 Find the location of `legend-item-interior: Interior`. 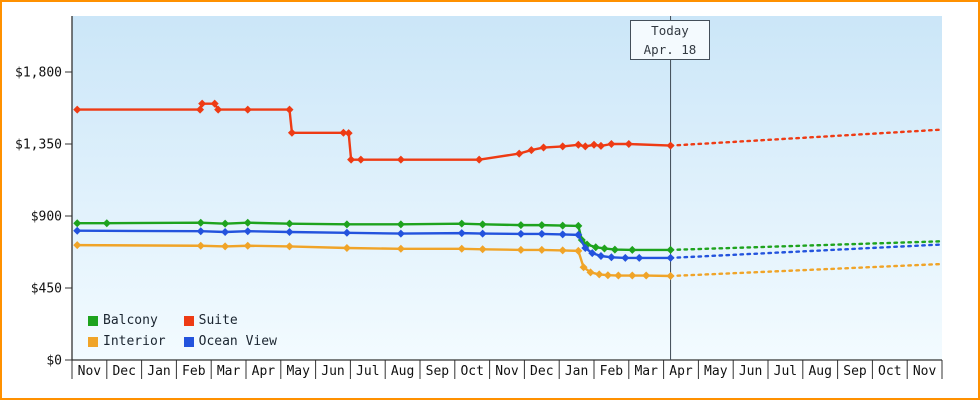

legend-item-interior: Interior is located at coordinates (127, 341).